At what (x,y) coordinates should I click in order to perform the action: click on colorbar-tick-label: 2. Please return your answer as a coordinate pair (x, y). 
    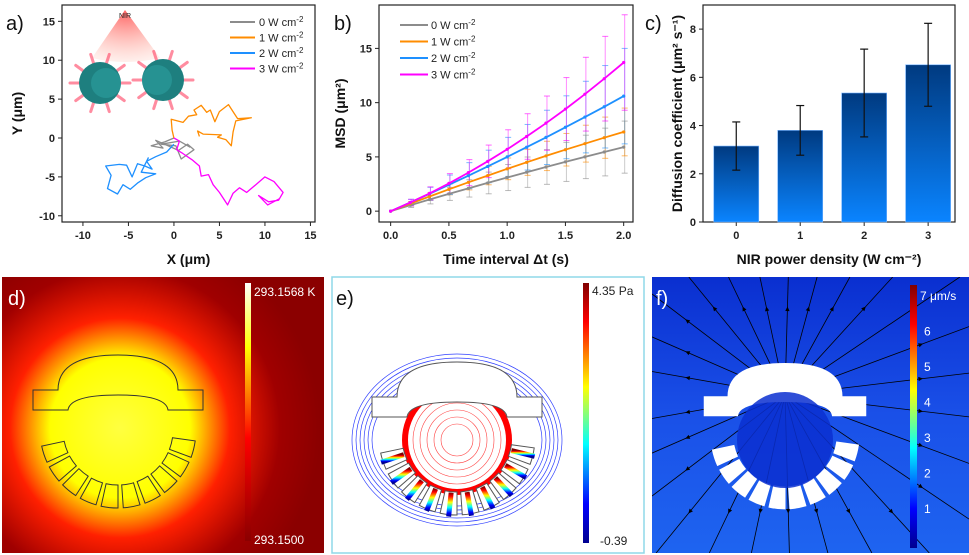
    Looking at the image, I should click on (927, 474).